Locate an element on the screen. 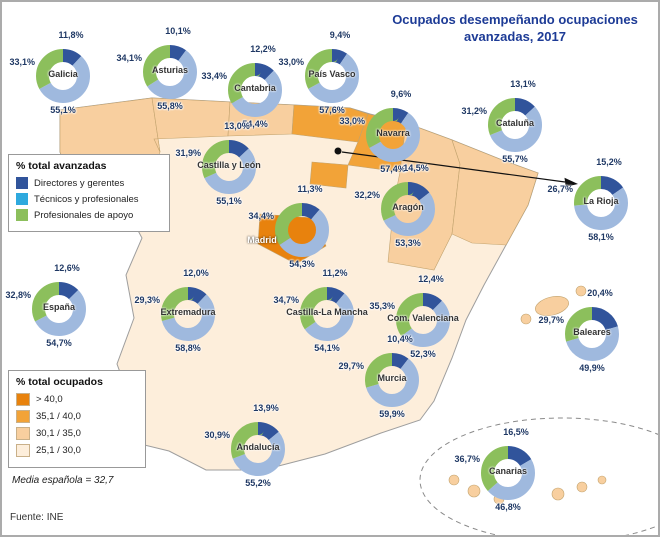 This screenshot has height=537, width=660. legend-item-label: Directores y gerentes is located at coordinates (79, 183).